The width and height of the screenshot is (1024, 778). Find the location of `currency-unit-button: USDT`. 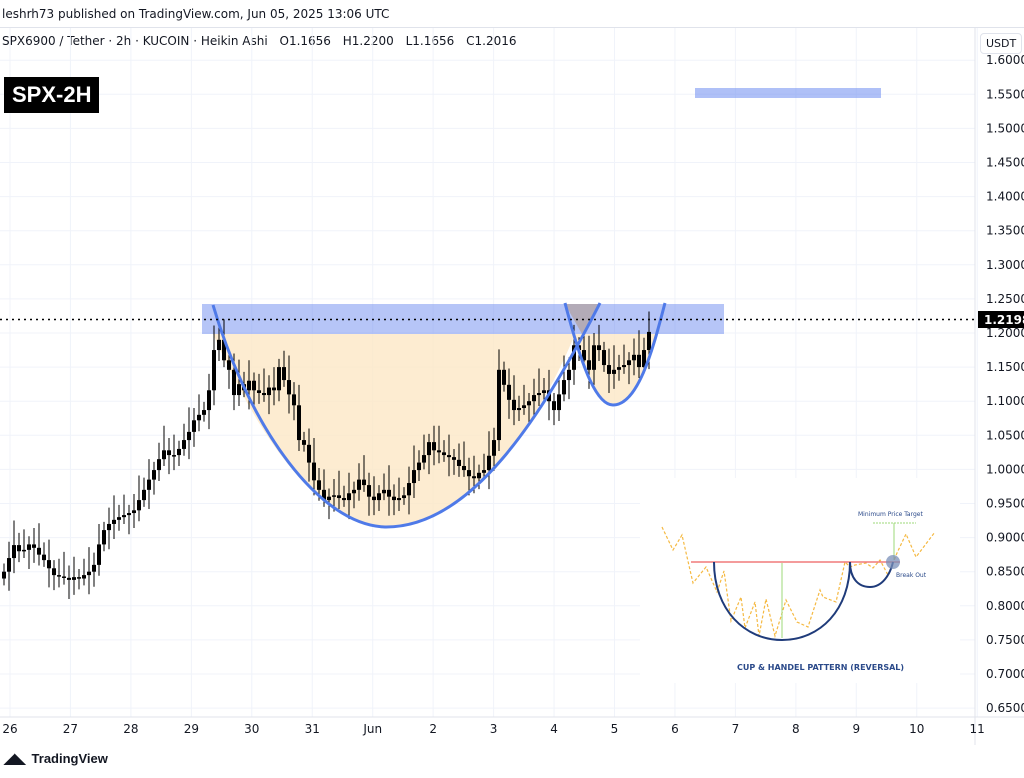

currency-unit-button: USDT is located at coordinates (1001, 43).